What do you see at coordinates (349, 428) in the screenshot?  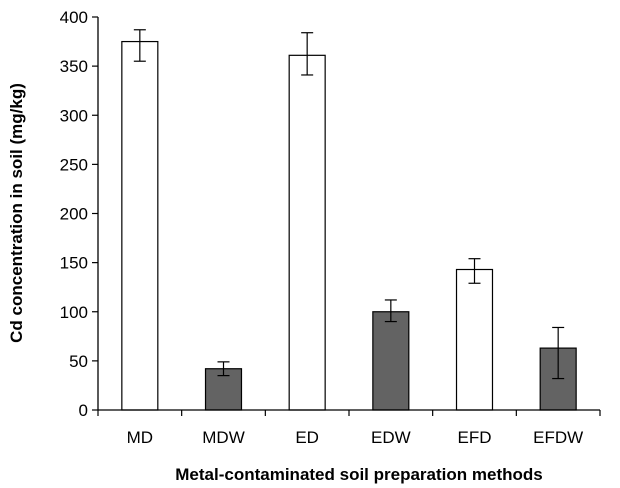 I see `x-axis-ticks: MD MDW ED EDW EFD EFDW` at bounding box center [349, 428].